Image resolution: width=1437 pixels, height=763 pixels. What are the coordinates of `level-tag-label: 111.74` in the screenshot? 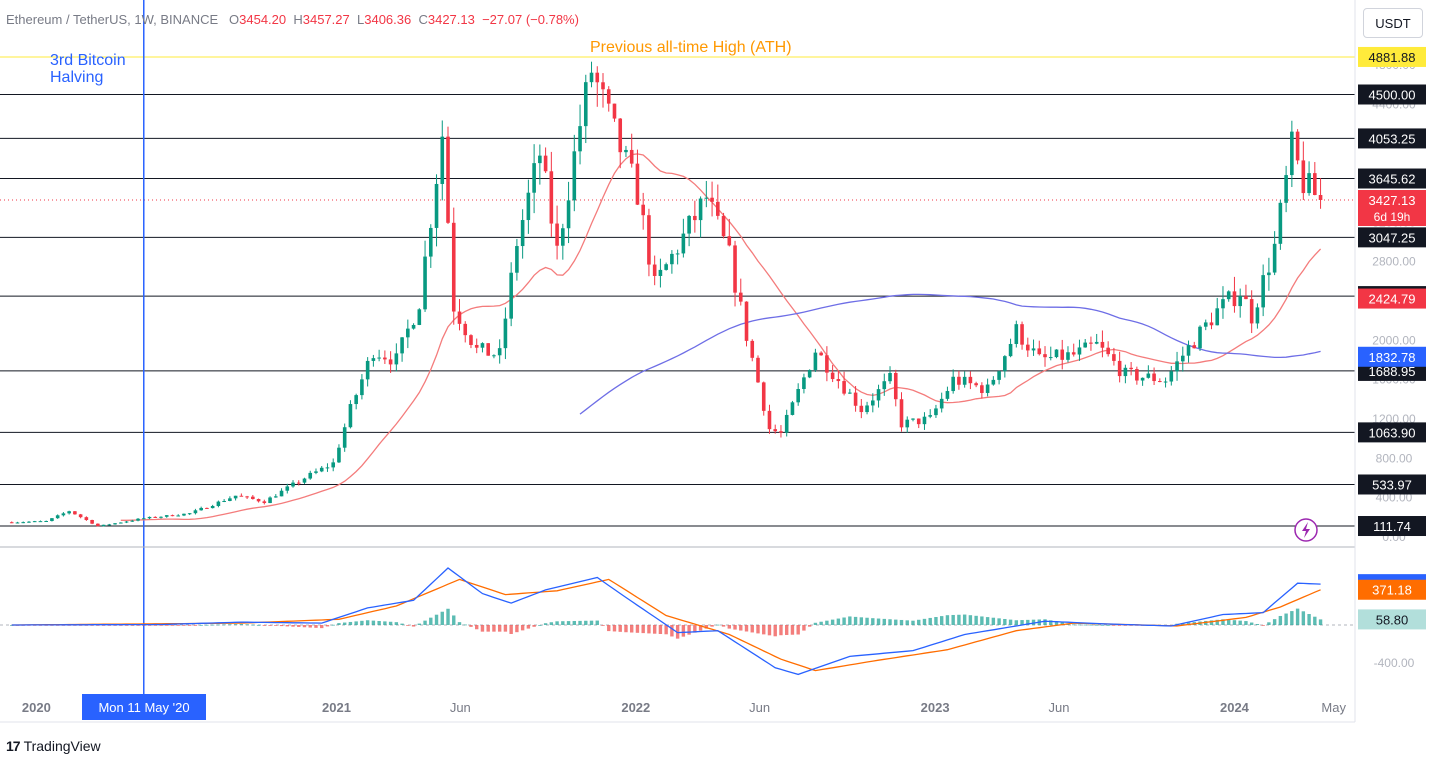 It's located at (1392, 526).